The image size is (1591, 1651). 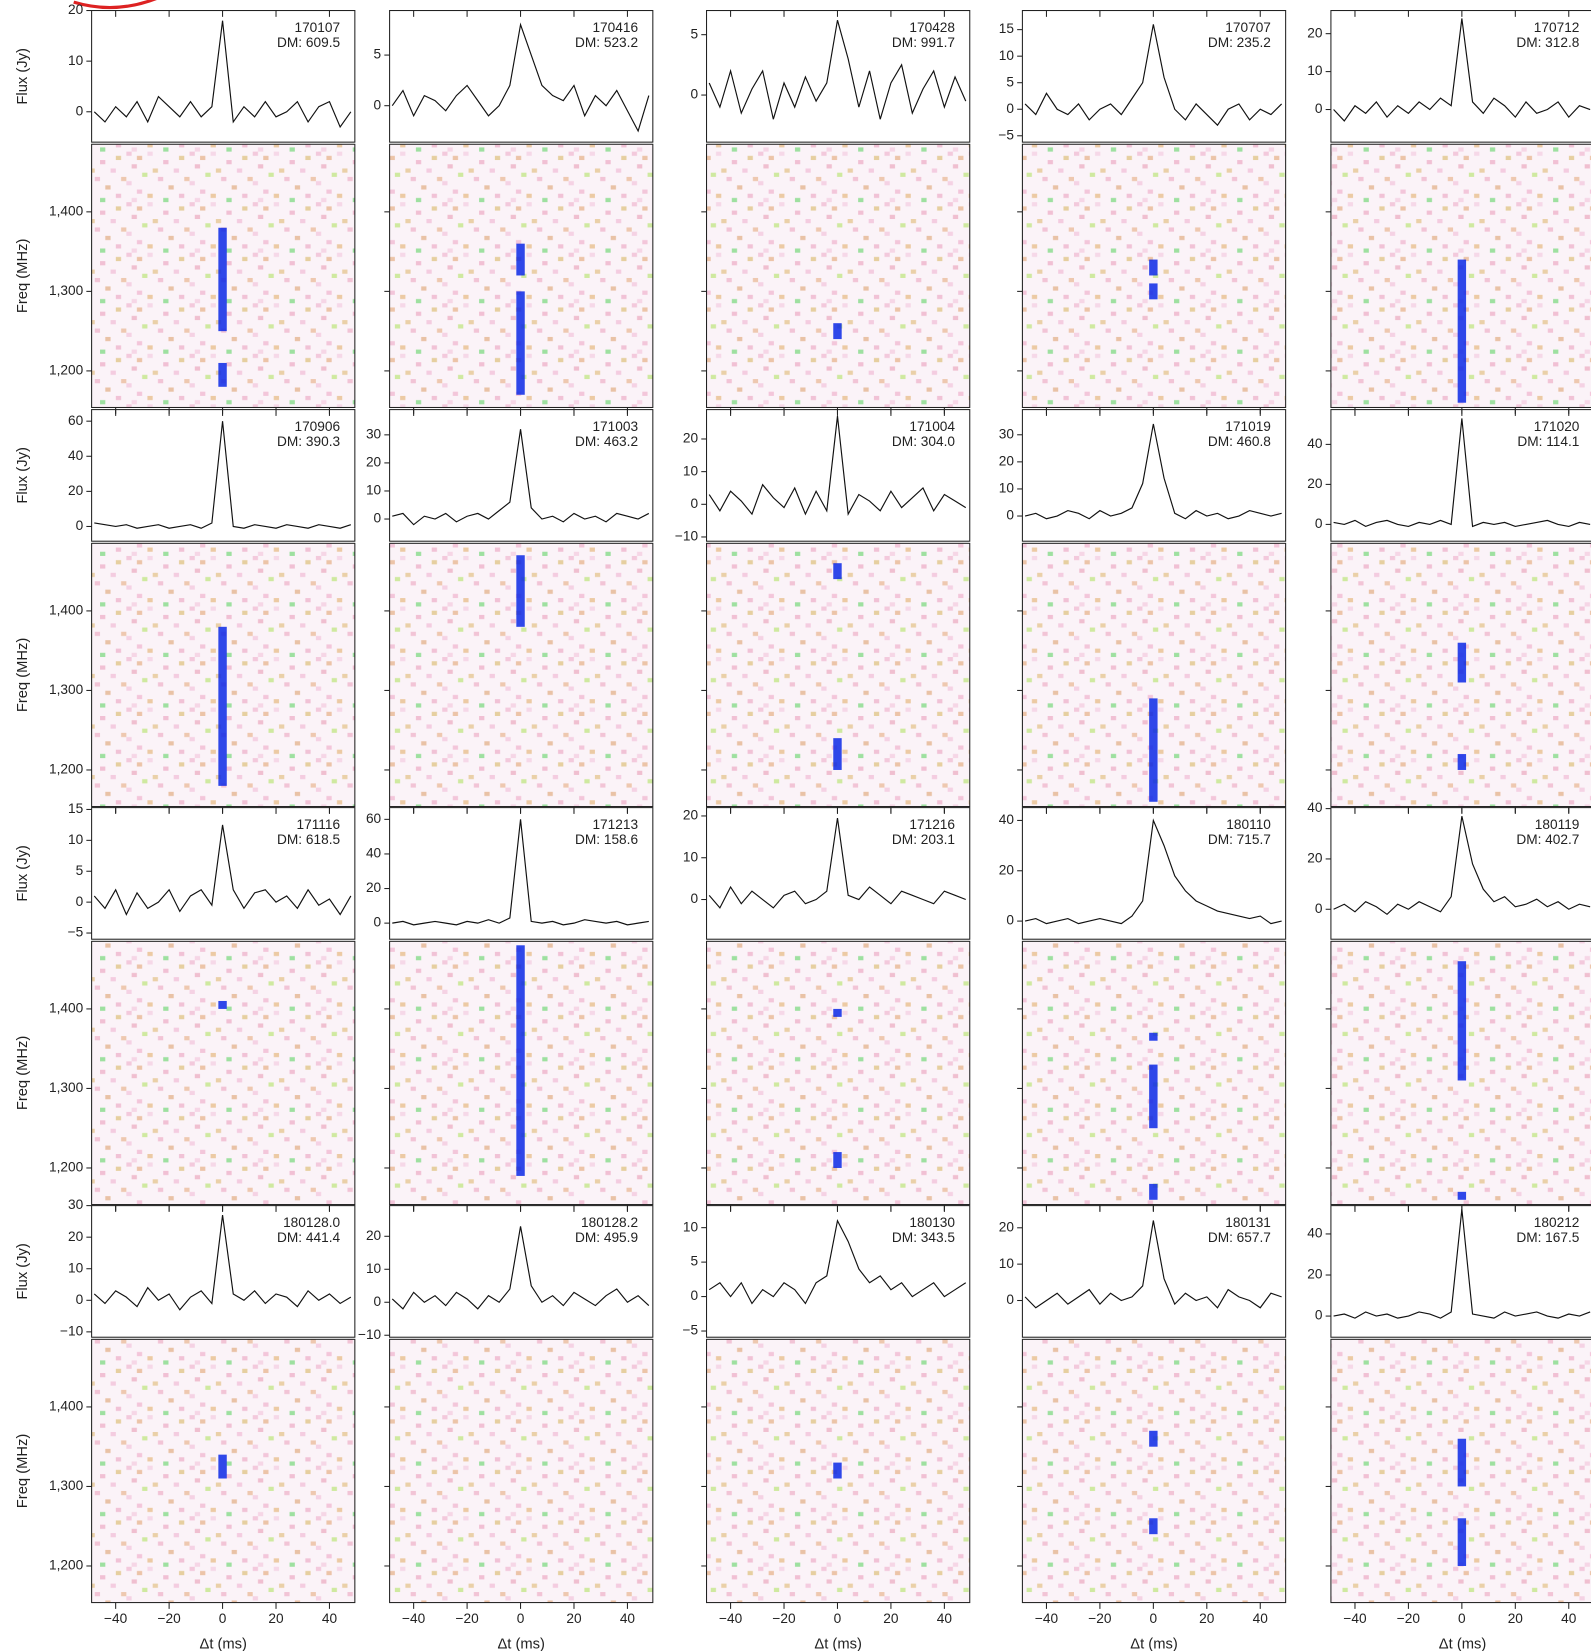 I want to click on panel-title: 170712, so click(x=1557, y=27).